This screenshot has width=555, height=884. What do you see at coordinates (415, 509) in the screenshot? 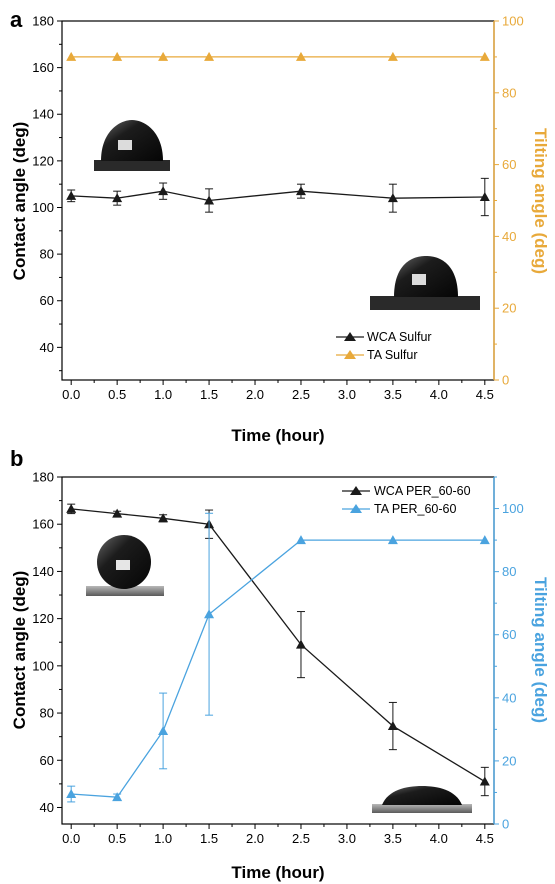
I see `legend-label-ta-per: TA PER_60-60` at bounding box center [415, 509].